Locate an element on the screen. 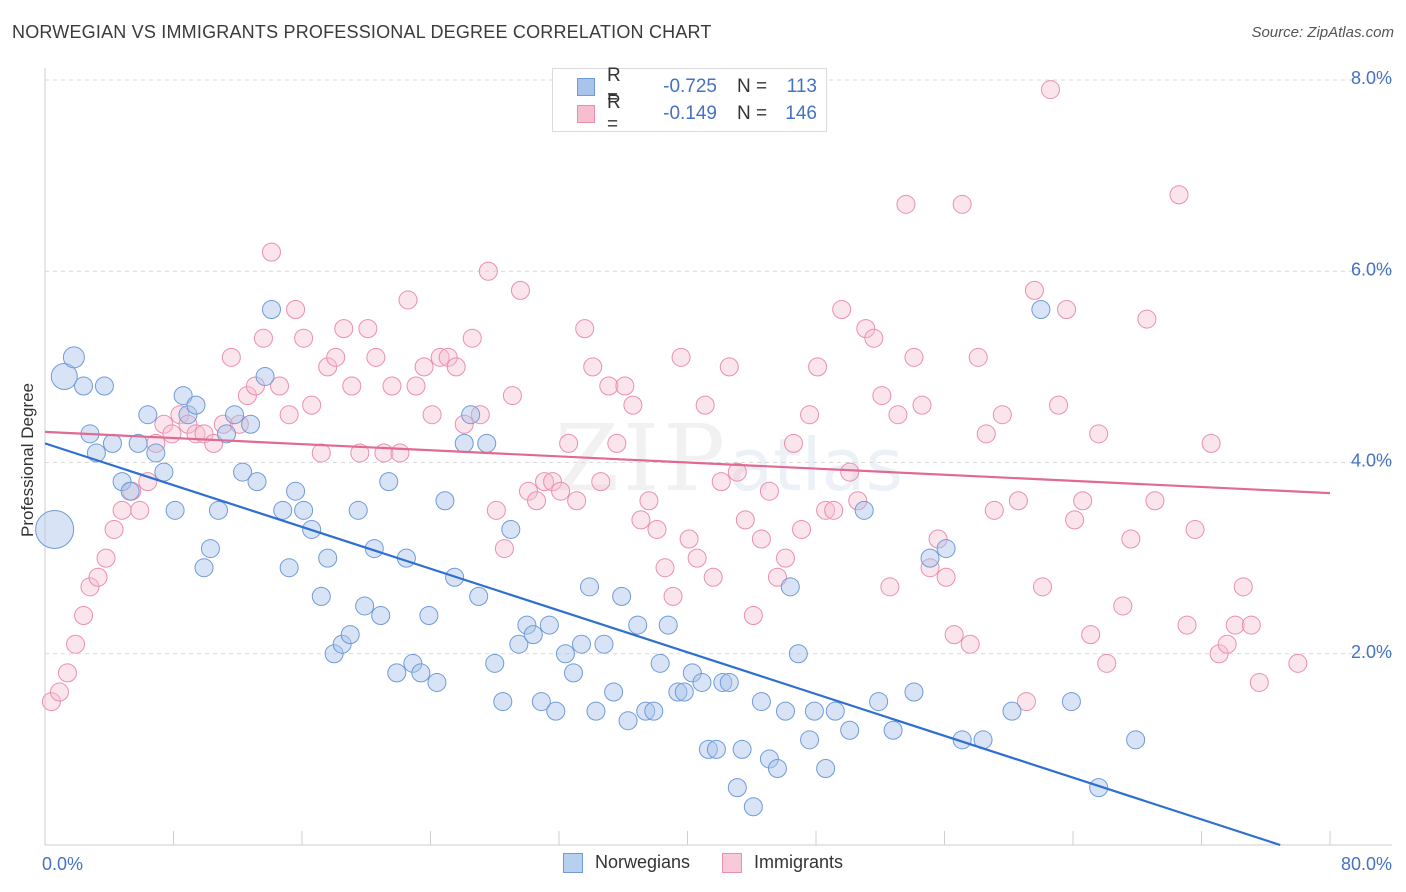 The width and height of the screenshot is (1406, 892). legend-n-label: N = is located at coordinates (752, 113).